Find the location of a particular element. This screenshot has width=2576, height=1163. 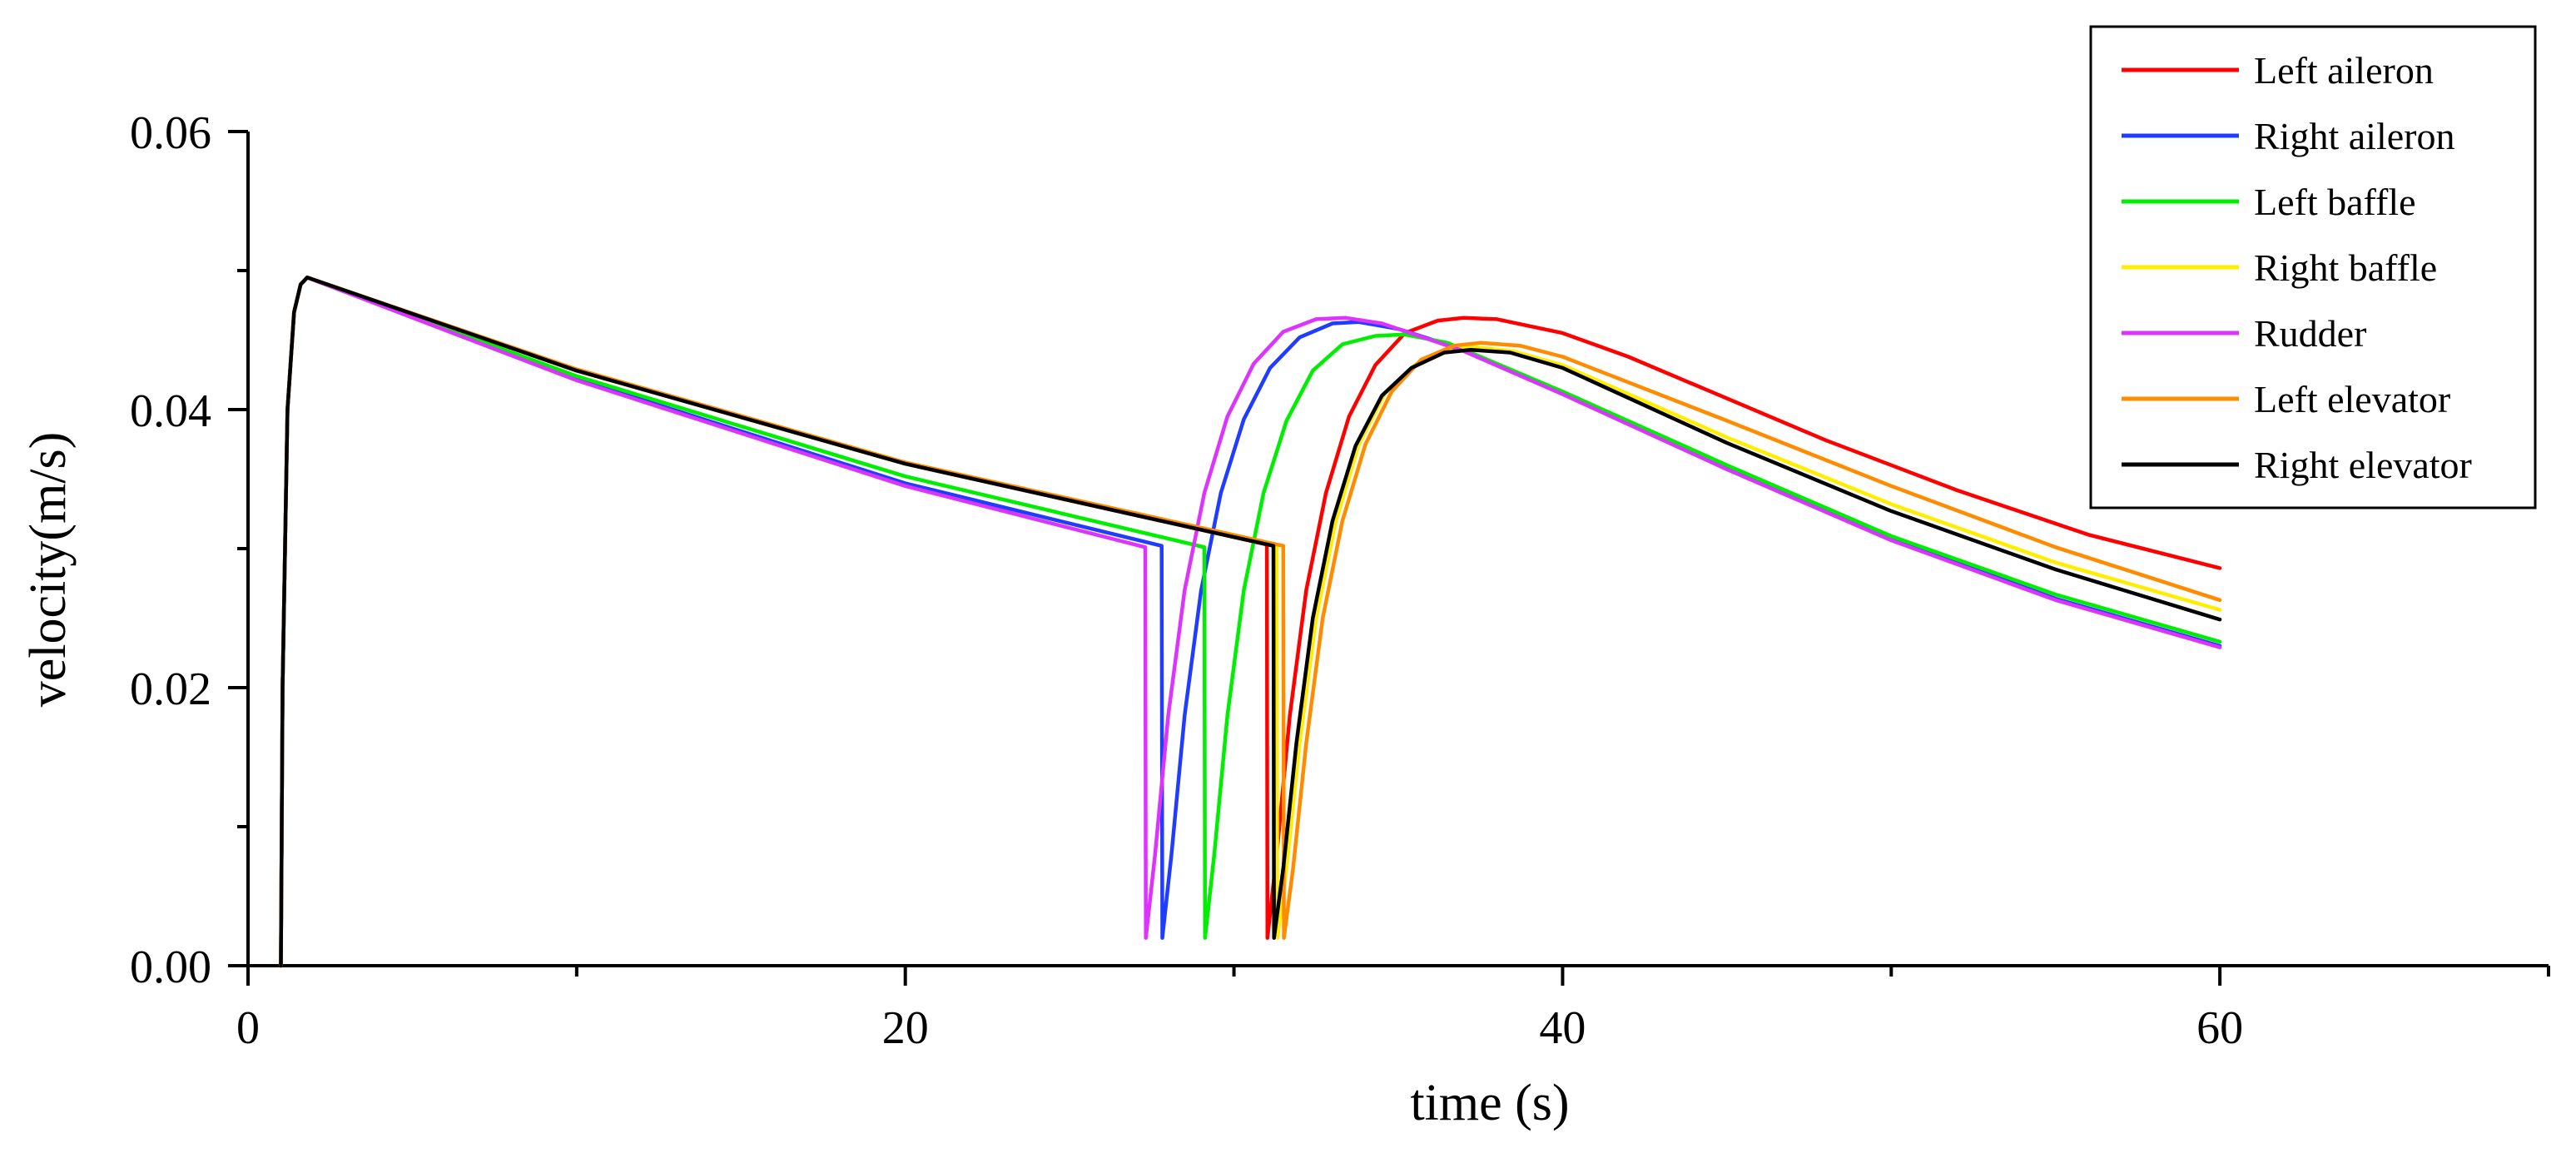

legend-label: Right elevator is located at coordinates (2363, 465).